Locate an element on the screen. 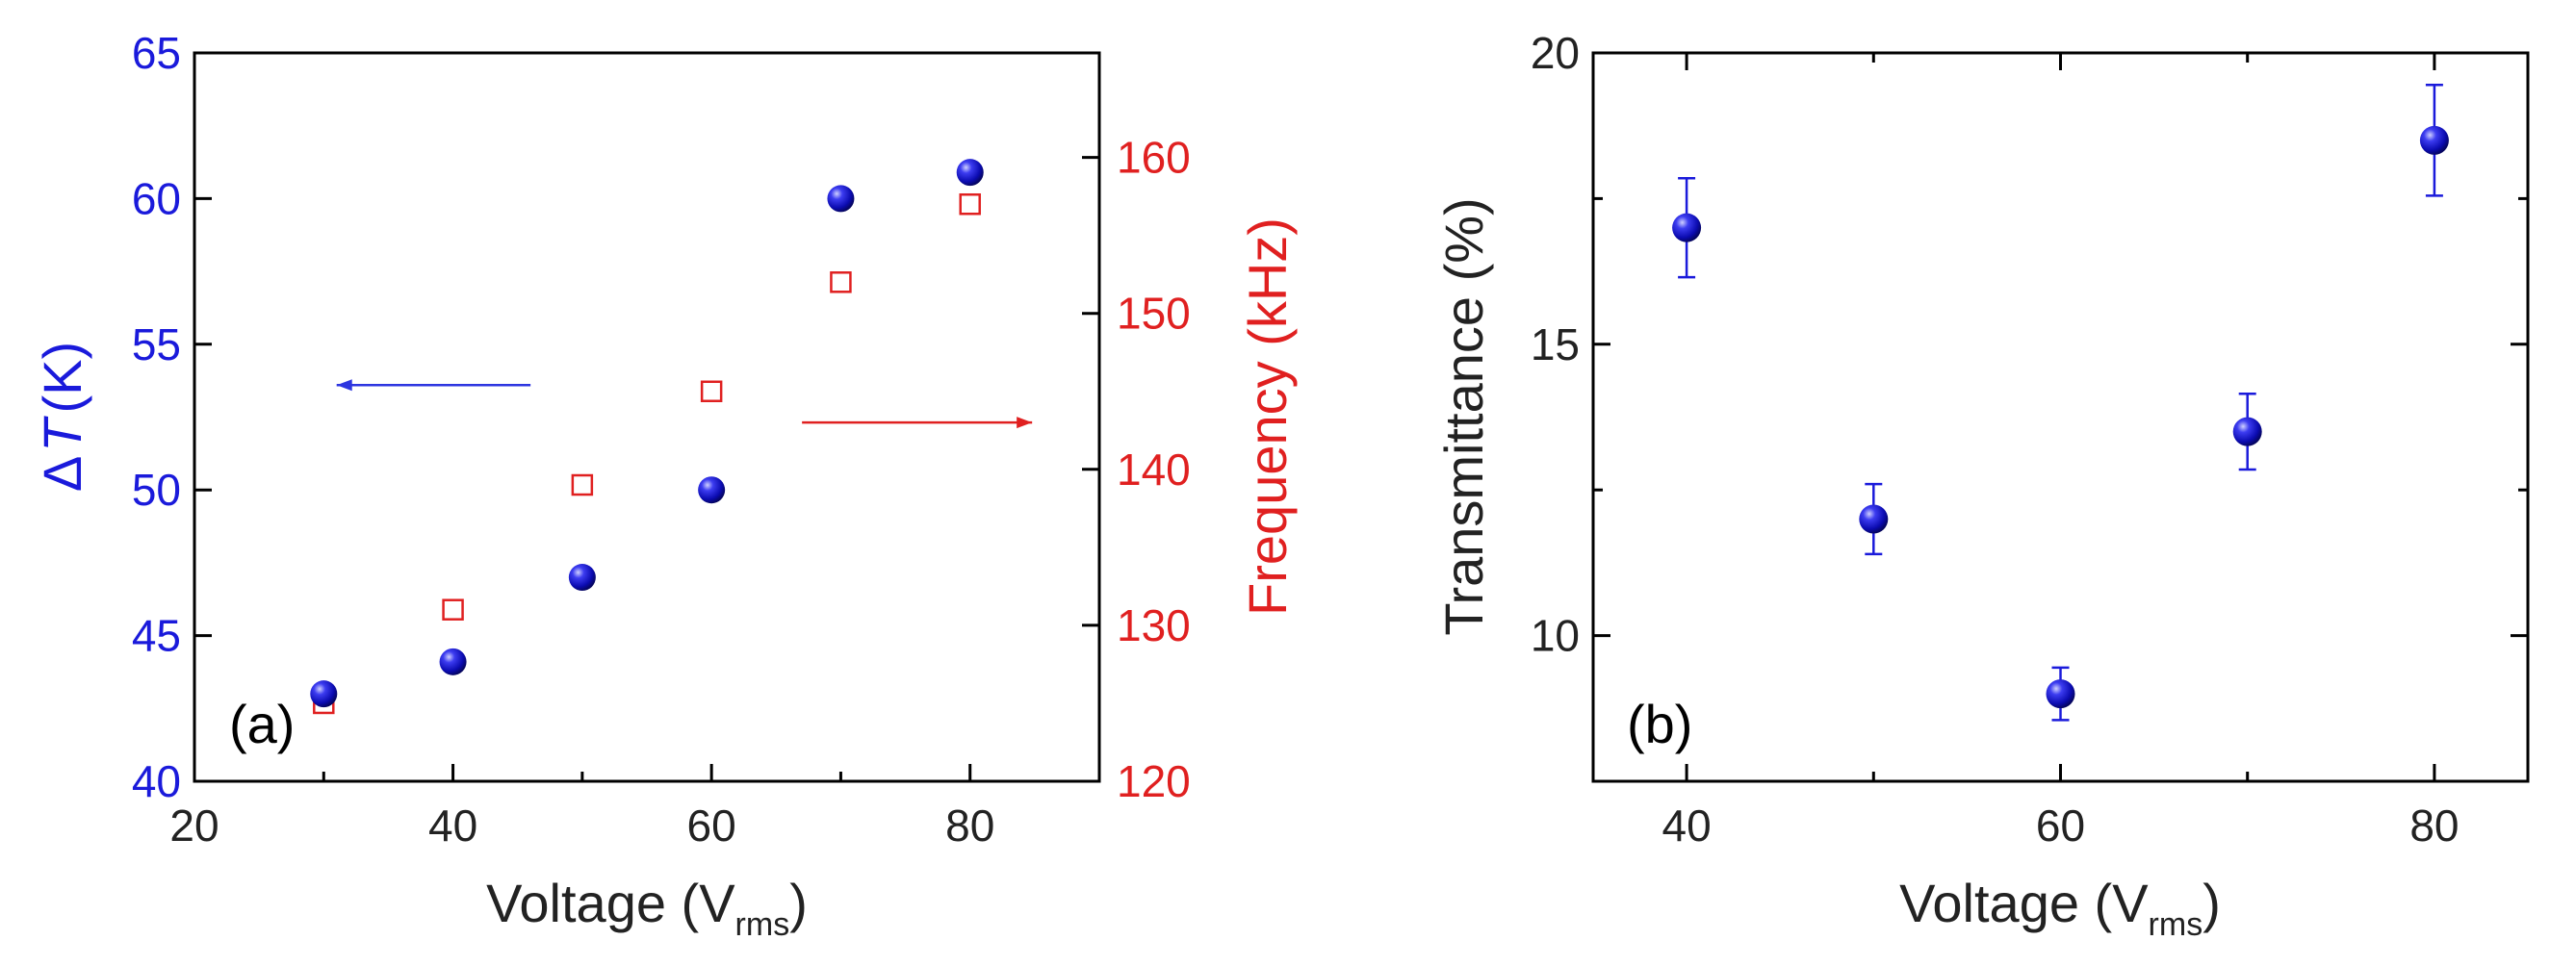  panel-a-right-y-tick-label: 160 is located at coordinates (1154, 158).